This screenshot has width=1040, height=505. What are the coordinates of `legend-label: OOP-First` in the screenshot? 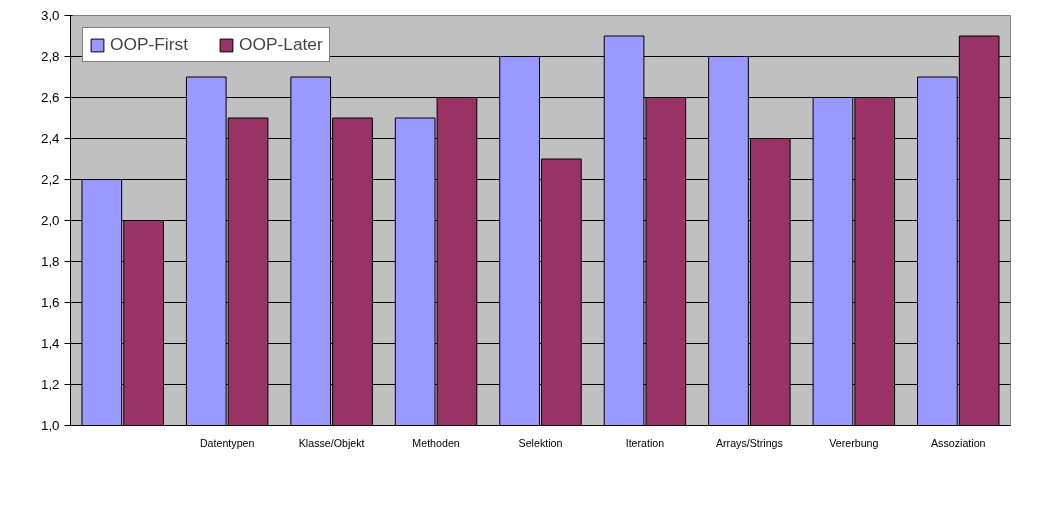 It's located at (149, 44).